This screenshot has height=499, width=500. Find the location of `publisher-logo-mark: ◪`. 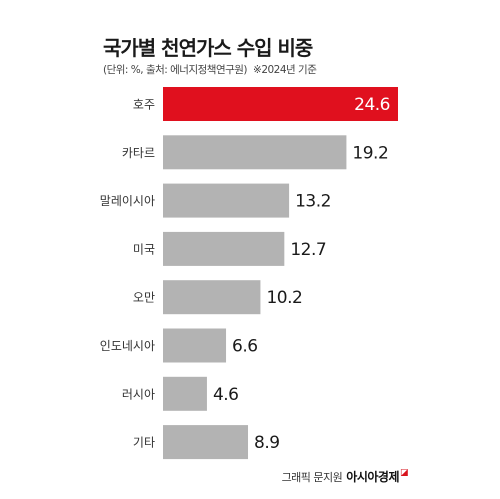

publisher-logo-mark: ◪ is located at coordinates (404, 473).